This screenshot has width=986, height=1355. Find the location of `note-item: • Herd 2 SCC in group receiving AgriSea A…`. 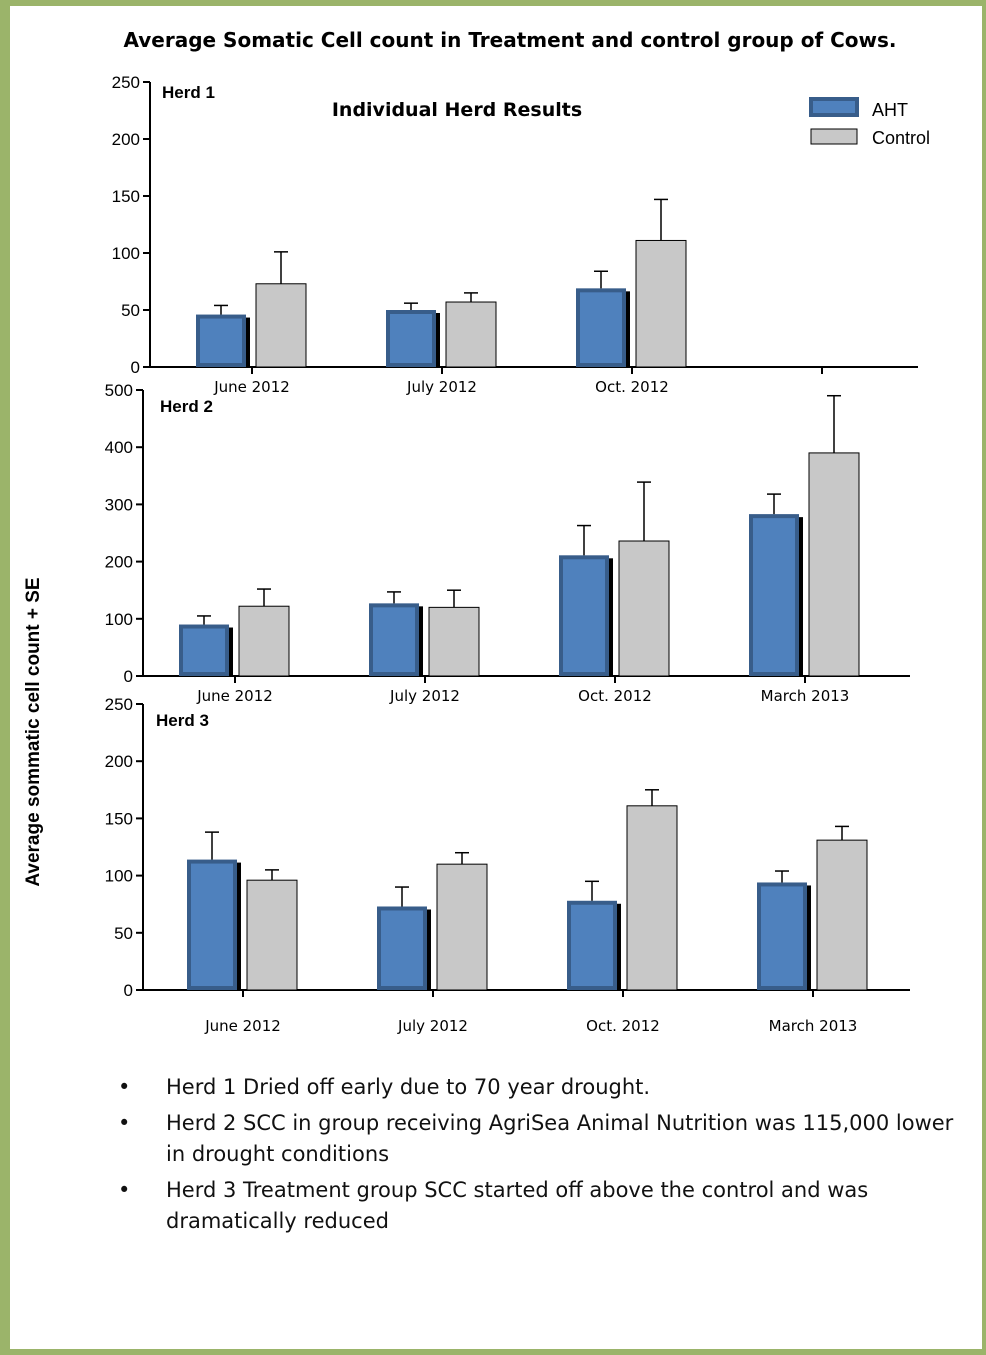

note-item: • Herd 2 SCC in group receiving AgriSea A… is located at coordinates (535, 1139).